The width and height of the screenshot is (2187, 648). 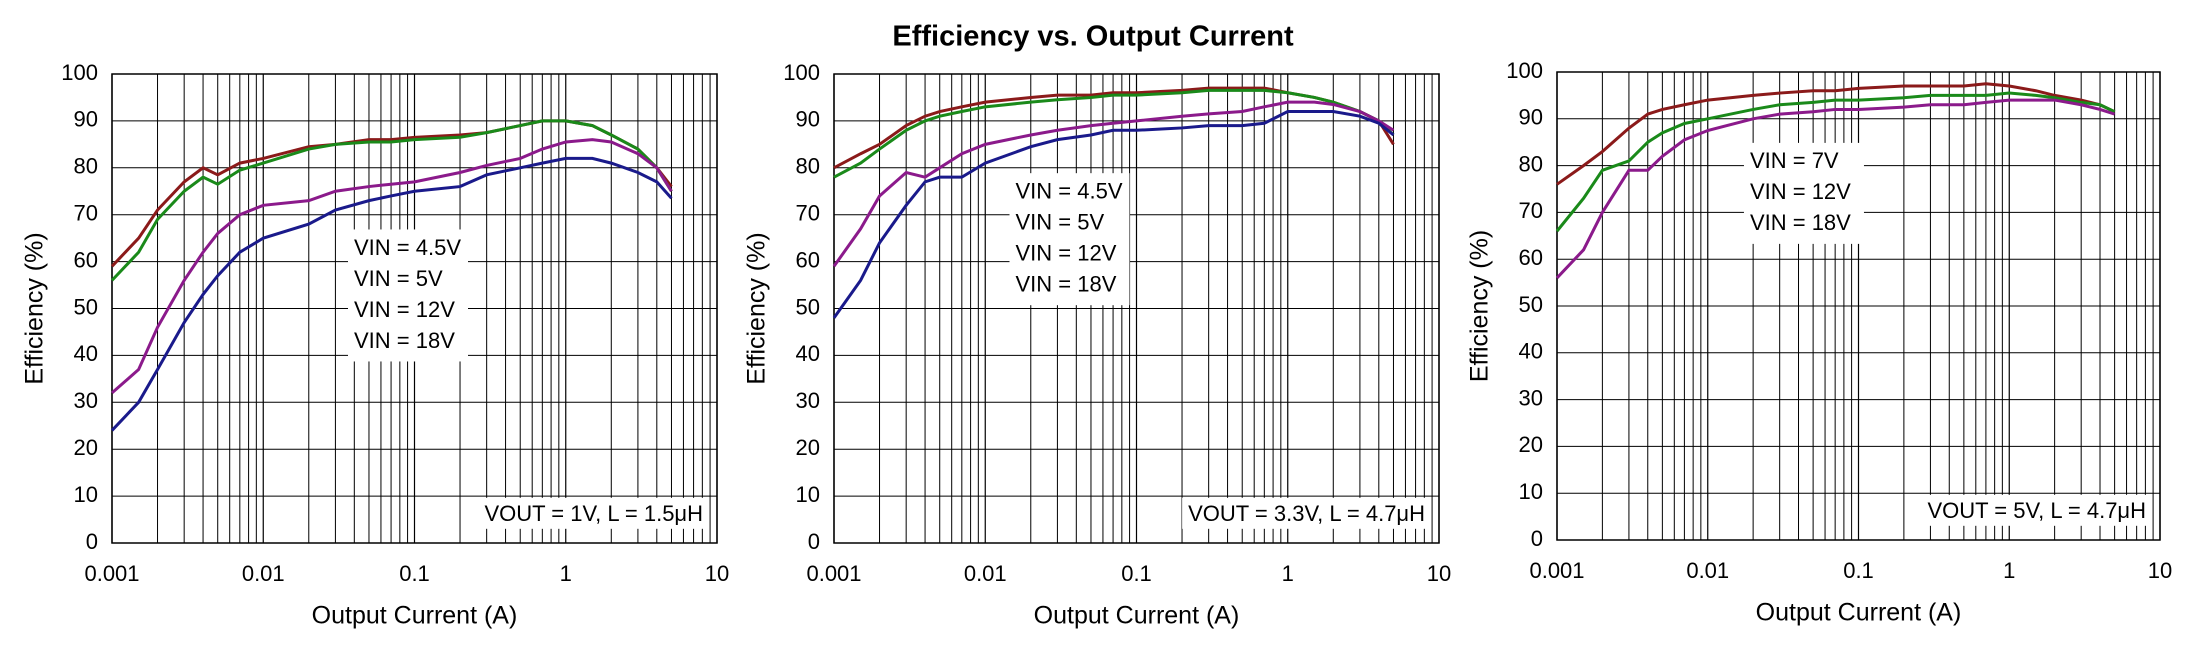 What do you see at coordinates (1093, 37) in the screenshot?
I see `page-title: Efficiency vs. Output Current` at bounding box center [1093, 37].